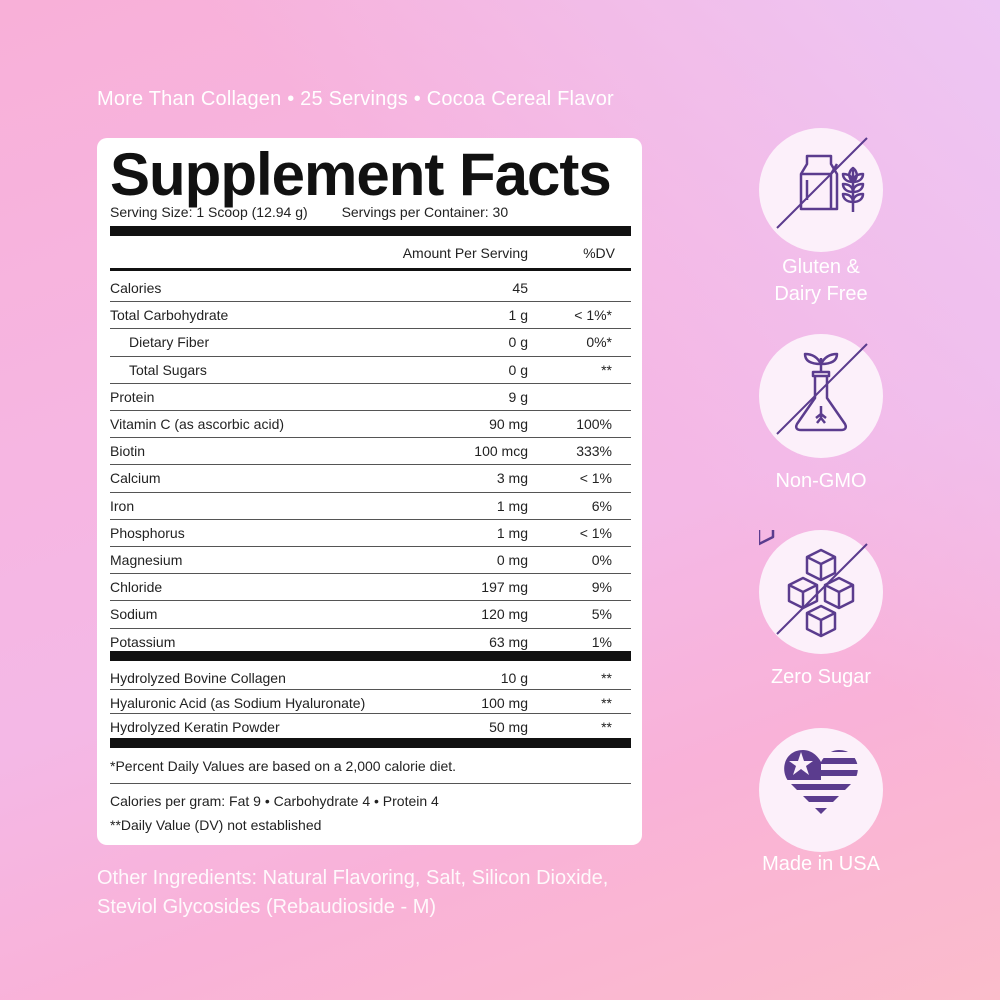 The height and width of the screenshot is (1000, 1000). Describe the element at coordinates (197, 424) in the screenshot. I see `nutrient-name: Vitamin C (as ascorbic acid)` at that location.